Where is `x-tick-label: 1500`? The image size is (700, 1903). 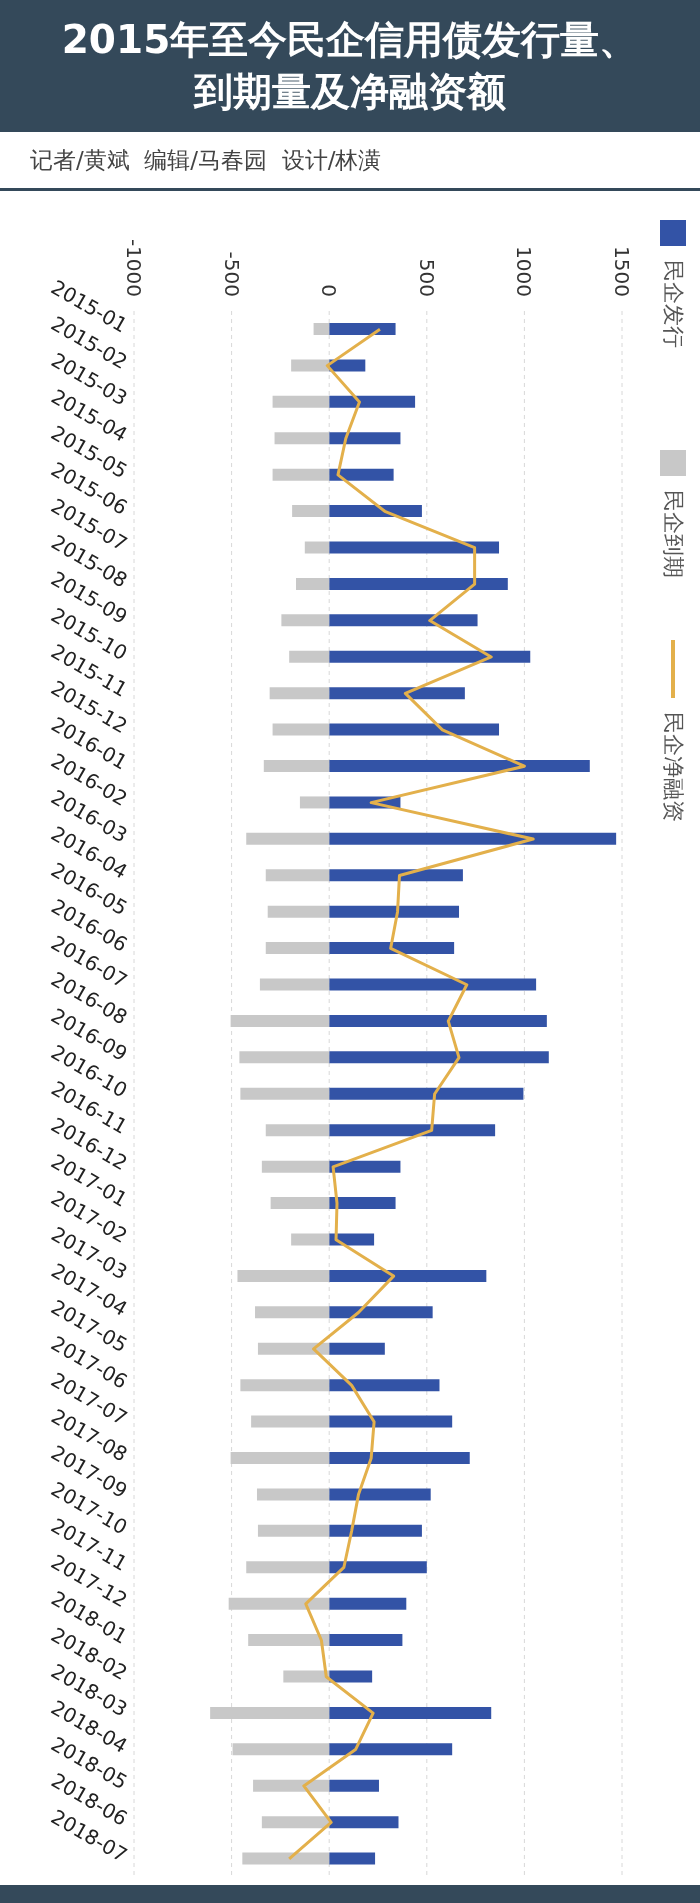 x-tick-label: 1500 is located at coordinates (622, 271).